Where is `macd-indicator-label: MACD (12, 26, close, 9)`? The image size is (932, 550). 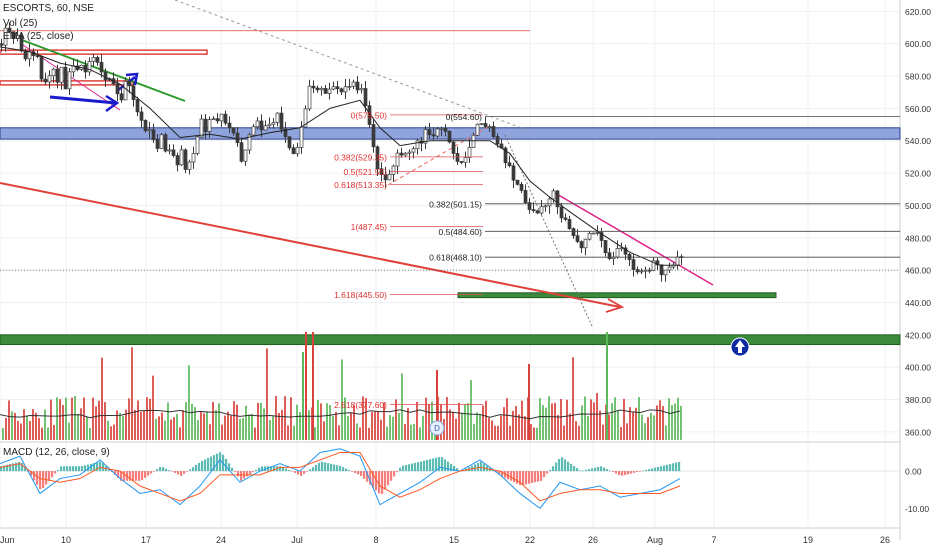
macd-indicator-label: MACD (12, 26, close, 9) is located at coordinates (56, 452).